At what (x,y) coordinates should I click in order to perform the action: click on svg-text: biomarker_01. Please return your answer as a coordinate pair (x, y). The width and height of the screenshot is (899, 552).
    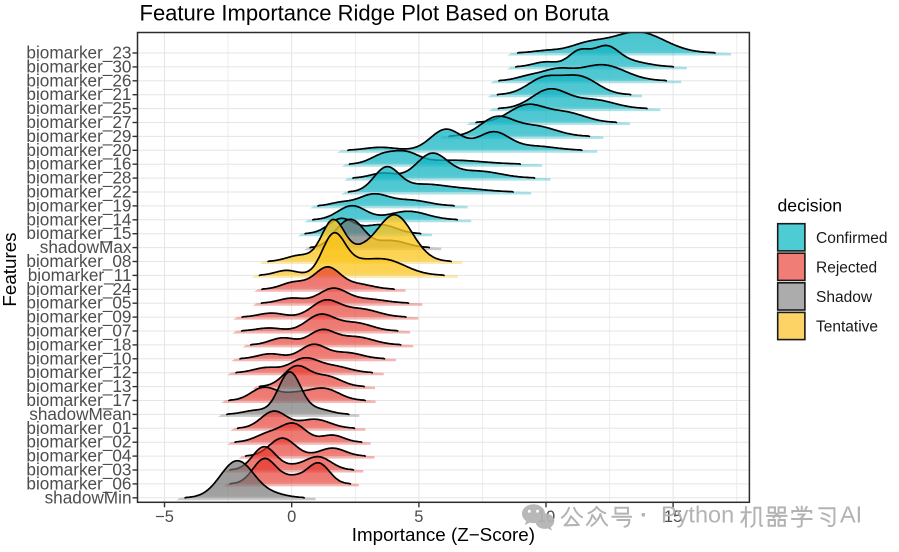
    Looking at the image, I should click on (78, 428).